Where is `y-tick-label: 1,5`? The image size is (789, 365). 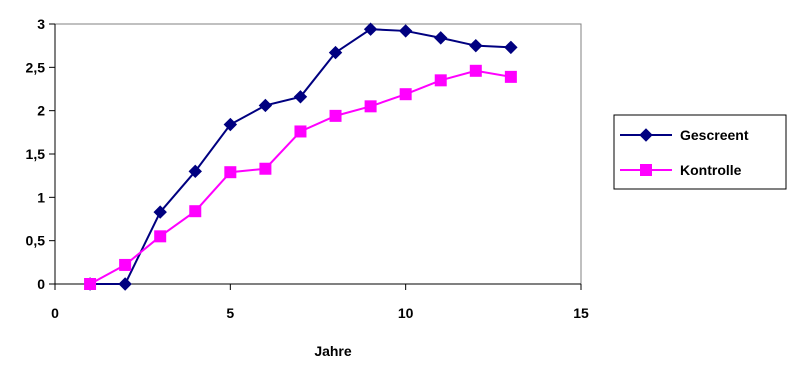
y-tick-label: 1,5 is located at coordinates (36, 154).